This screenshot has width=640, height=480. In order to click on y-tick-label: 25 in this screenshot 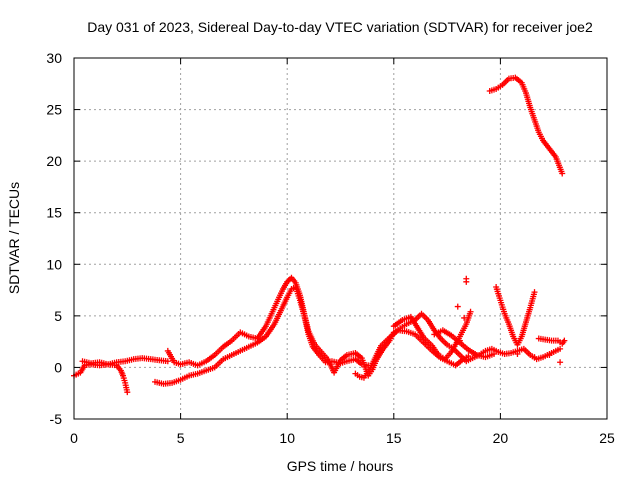, I will do `click(54, 110)`.